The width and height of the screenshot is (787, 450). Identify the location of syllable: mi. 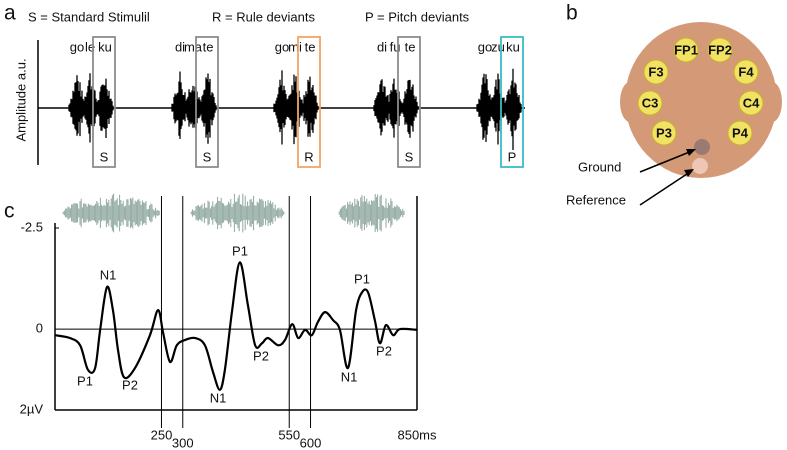
(295, 46).